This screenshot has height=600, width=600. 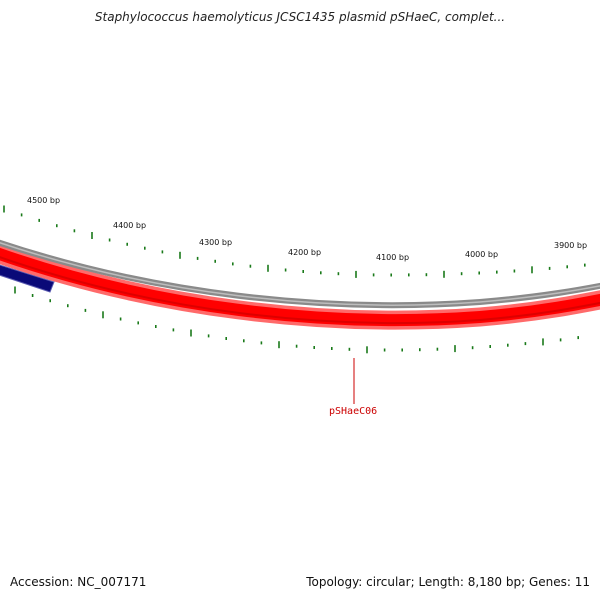 I want to click on ruler-label-4100: 4100 bp, so click(x=392, y=257).